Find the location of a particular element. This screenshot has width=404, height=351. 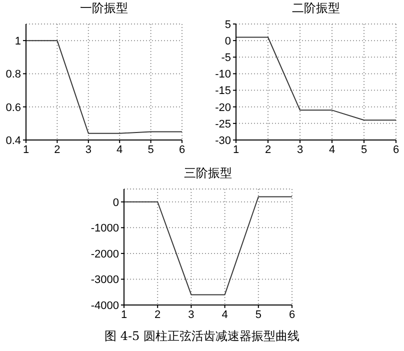

y-tick-label: -2000 is located at coordinates (104, 254).